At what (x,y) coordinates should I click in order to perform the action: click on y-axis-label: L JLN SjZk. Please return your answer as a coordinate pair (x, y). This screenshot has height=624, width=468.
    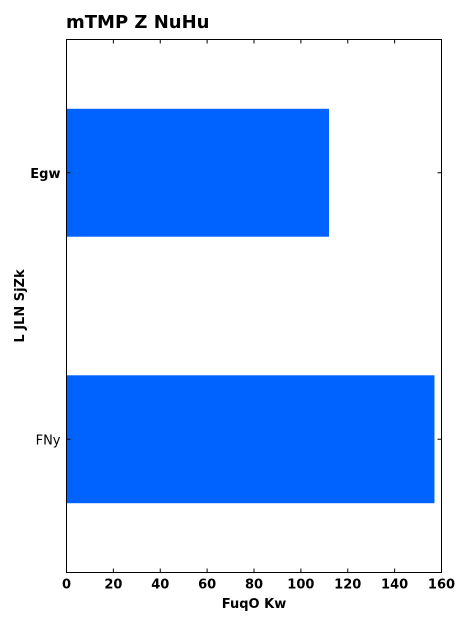
    Looking at the image, I should click on (20, 306).